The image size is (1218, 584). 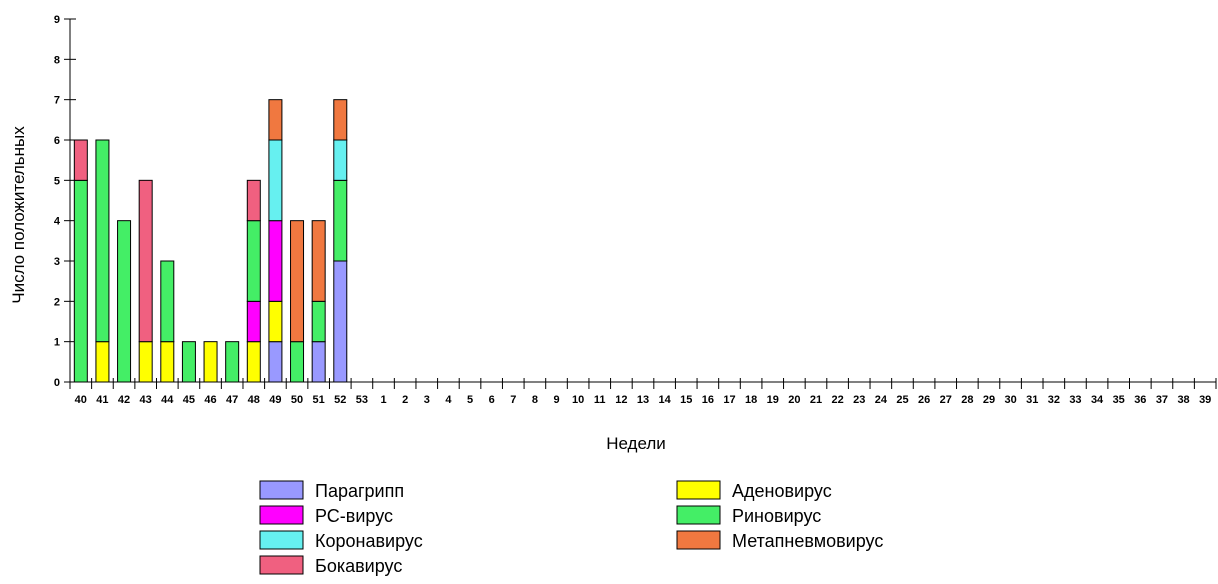 What do you see at coordinates (405, 400) in the screenshot?
I see `x-tick-label: 2` at bounding box center [405, 400].